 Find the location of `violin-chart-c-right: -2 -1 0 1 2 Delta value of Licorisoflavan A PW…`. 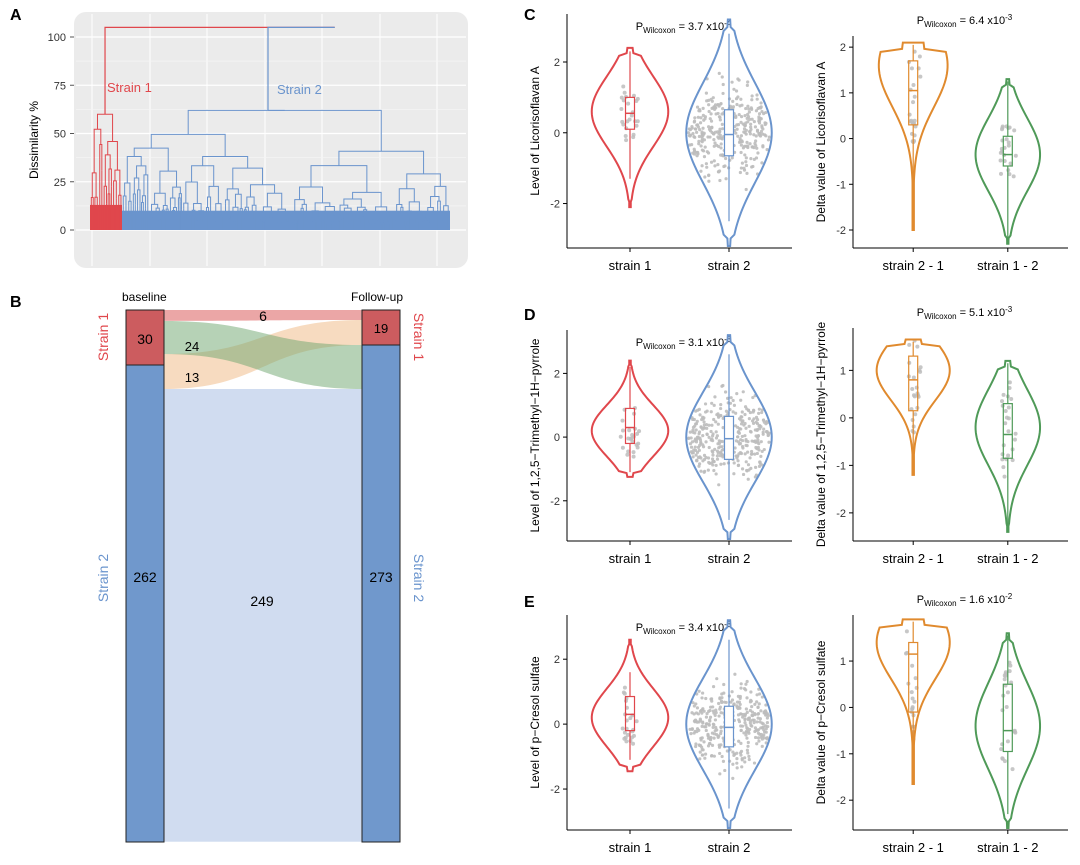

violin-chart-c-right: -2 -1 0 1 2 Delta value of Licorisoflavan A PW… is located at coordinates (941, 143).